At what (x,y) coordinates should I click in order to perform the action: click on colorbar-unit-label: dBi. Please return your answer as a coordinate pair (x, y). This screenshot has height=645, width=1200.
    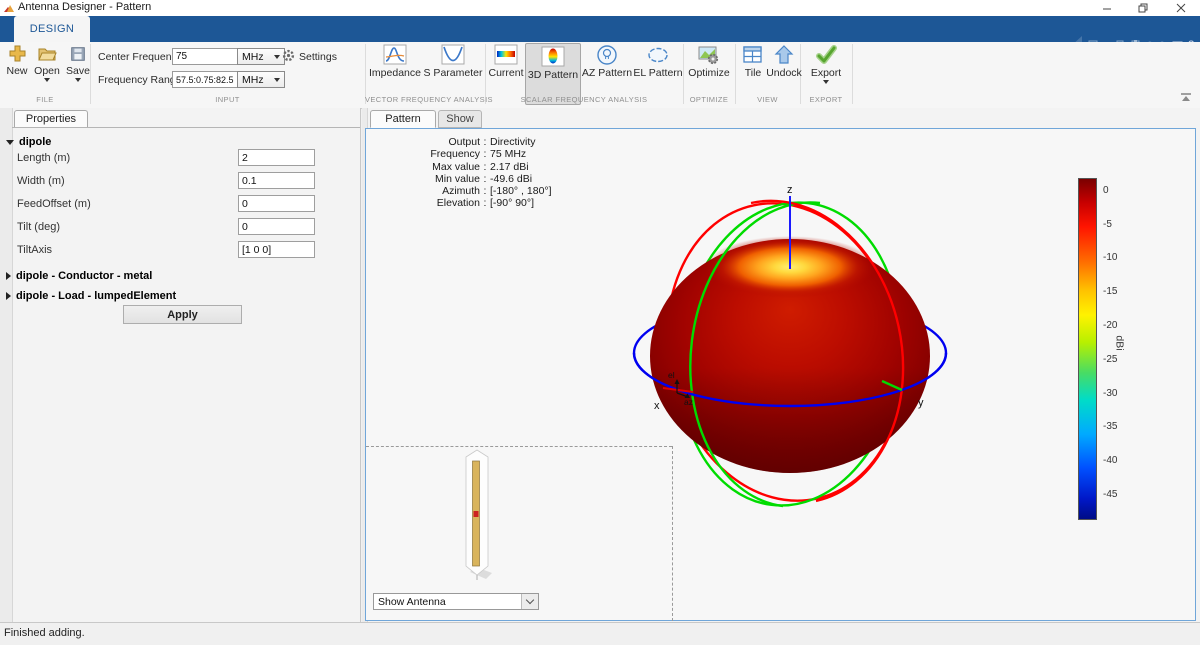
    Looking at the image, I should click on (1119, 343).